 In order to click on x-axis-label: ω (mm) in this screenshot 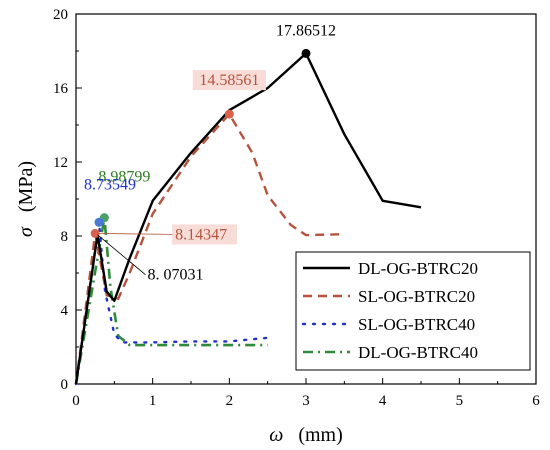, I will do `click(306, 435)`.